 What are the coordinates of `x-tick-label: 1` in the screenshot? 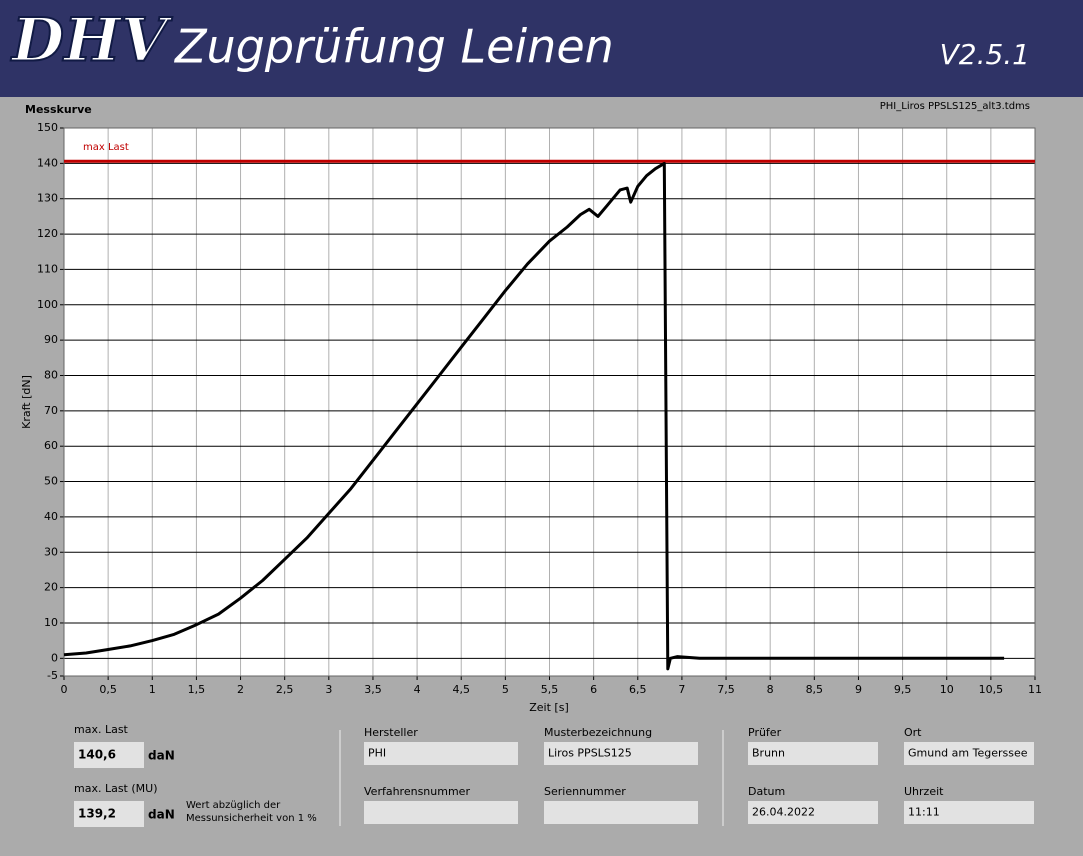 It's located at (152, 689).